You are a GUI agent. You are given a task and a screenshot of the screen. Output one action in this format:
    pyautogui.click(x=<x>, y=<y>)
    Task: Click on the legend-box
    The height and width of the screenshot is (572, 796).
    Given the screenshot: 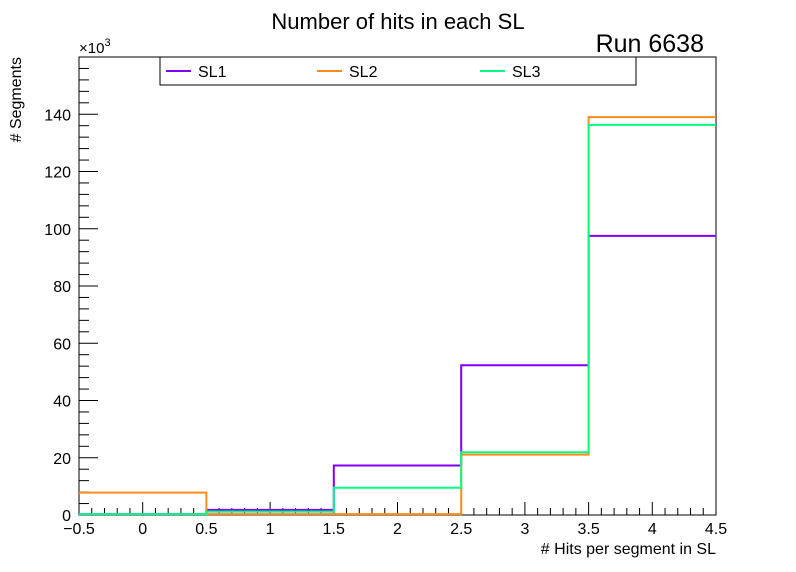 What is the action you would take?
    pyautogui.click(x=398, y=71)
    